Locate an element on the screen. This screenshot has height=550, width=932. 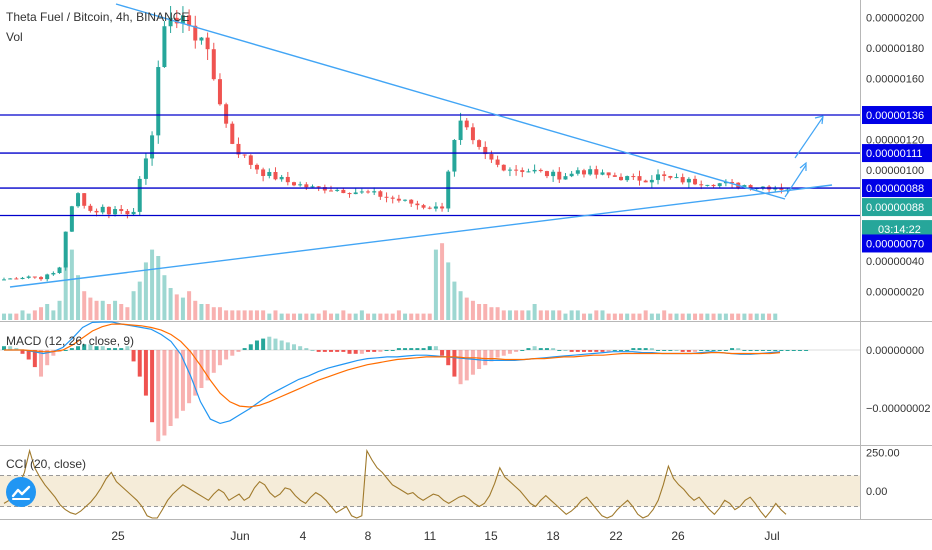
volume-label: Vol is located at coordinates (14, 37).